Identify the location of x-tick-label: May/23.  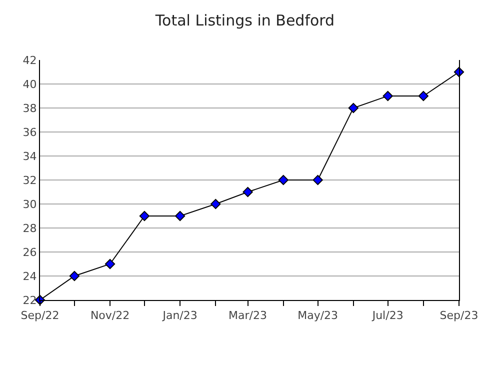
(318, 315).